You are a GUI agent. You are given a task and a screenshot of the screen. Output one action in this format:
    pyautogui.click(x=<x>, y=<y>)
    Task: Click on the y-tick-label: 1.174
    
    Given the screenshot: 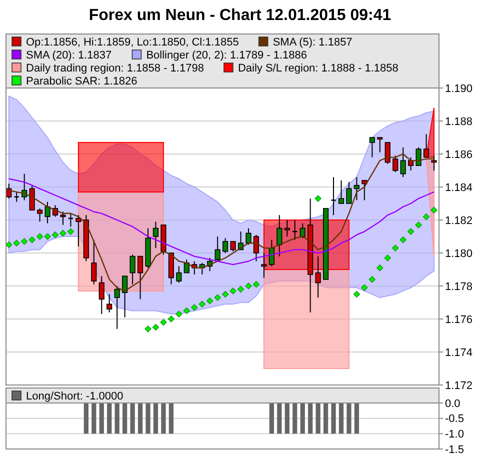 What is the action you would take?
    pyautogui.click(x=459, y=352)
    